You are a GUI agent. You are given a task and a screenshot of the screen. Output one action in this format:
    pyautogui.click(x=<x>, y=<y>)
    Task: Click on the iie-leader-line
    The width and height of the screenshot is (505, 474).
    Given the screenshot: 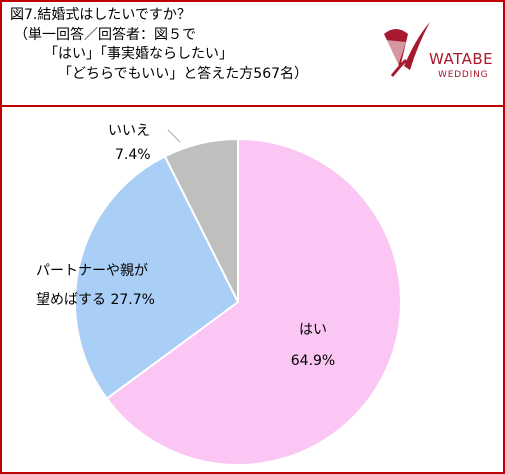 What is the action you would take?
    pyautogui.click(x=174, y=136)
    